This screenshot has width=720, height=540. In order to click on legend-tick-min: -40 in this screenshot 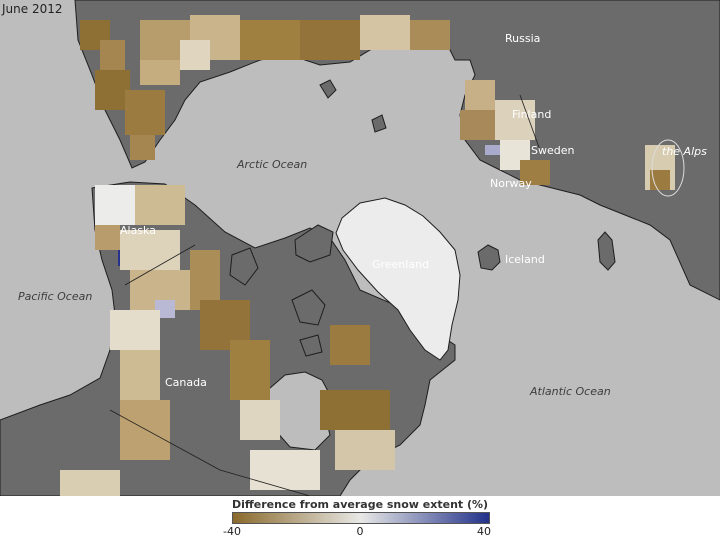, I will do `click(232, 531)`.